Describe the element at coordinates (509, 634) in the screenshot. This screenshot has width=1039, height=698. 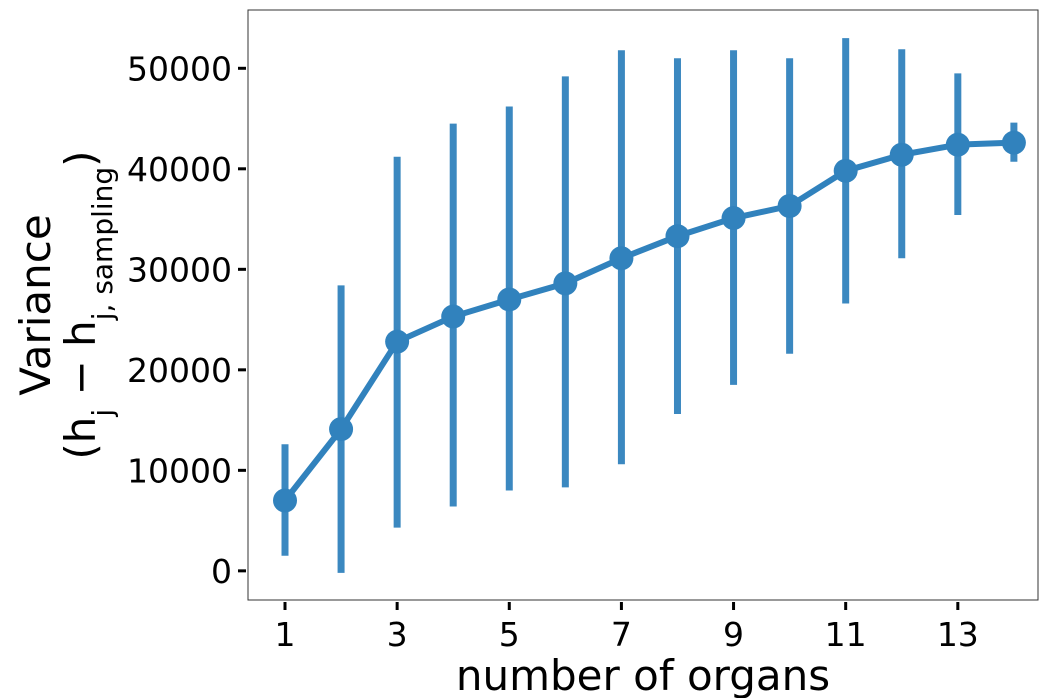
I see `x-tick-label: 5` at that location.